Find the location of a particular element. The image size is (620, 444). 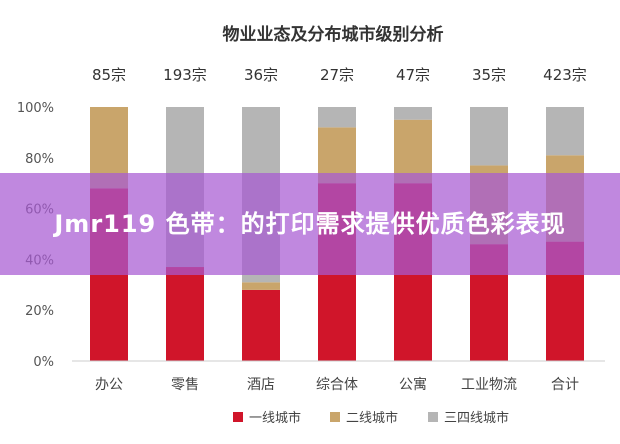

x-axis: 办公 零售 酒店 综合体 公寓 工业物流 合计 is located at coordinates (337, 384).